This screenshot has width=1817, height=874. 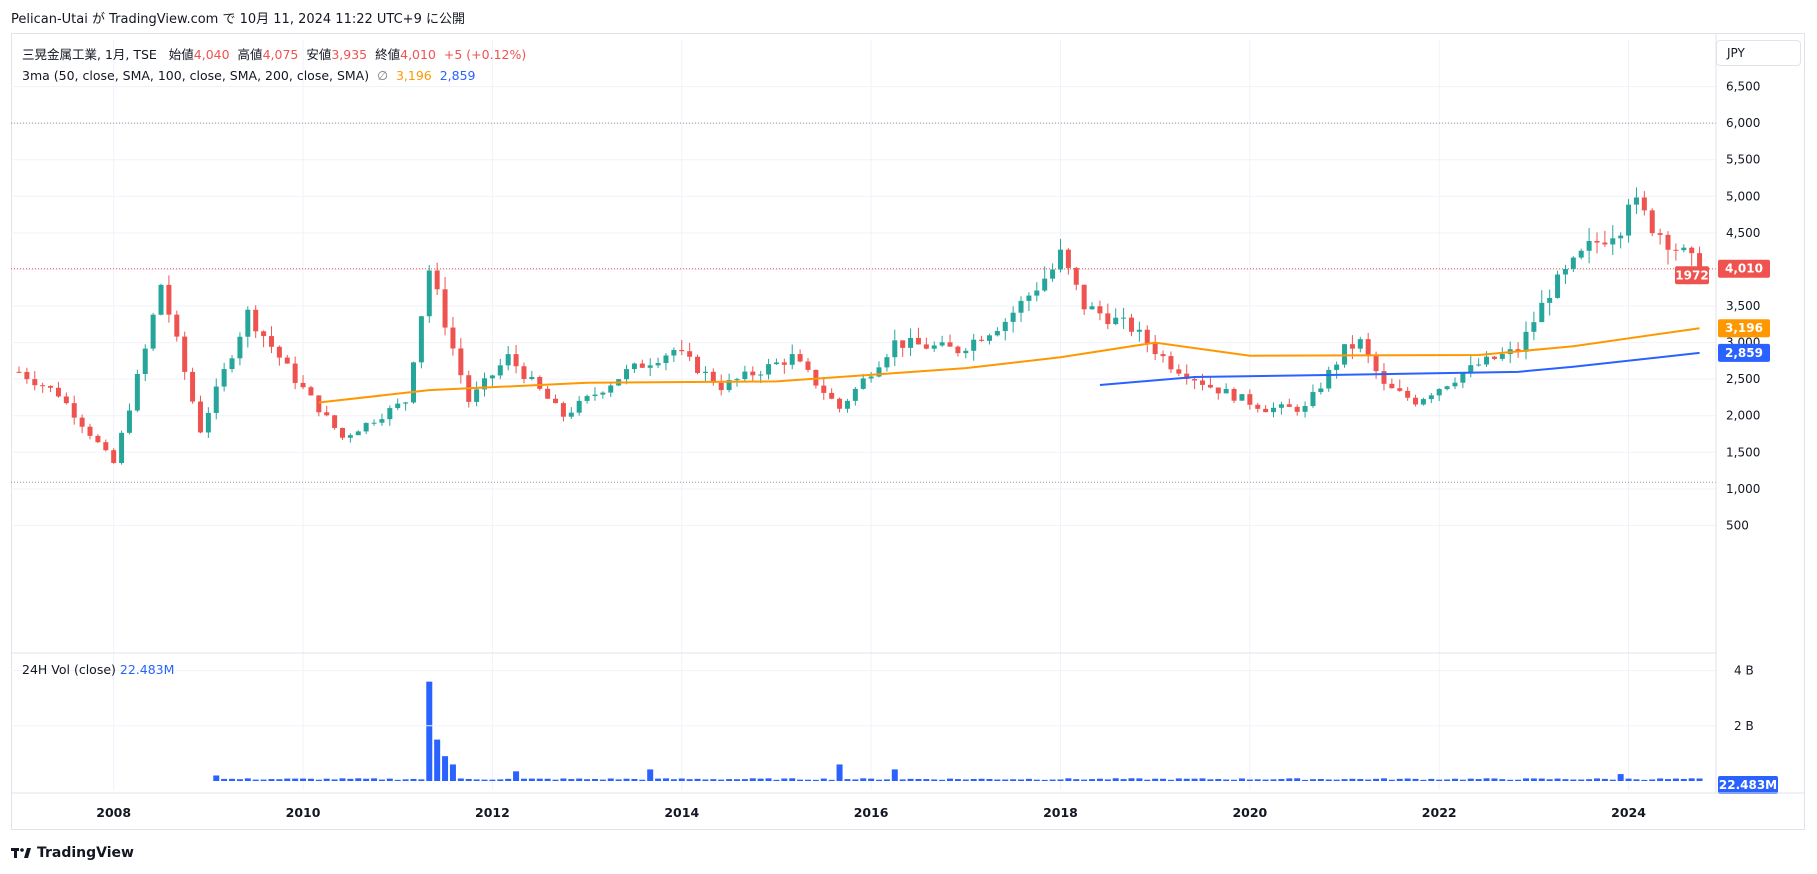 I want to click on volume-legend: 24H Vol (close) 22.483M, so click(x=98, y=669).